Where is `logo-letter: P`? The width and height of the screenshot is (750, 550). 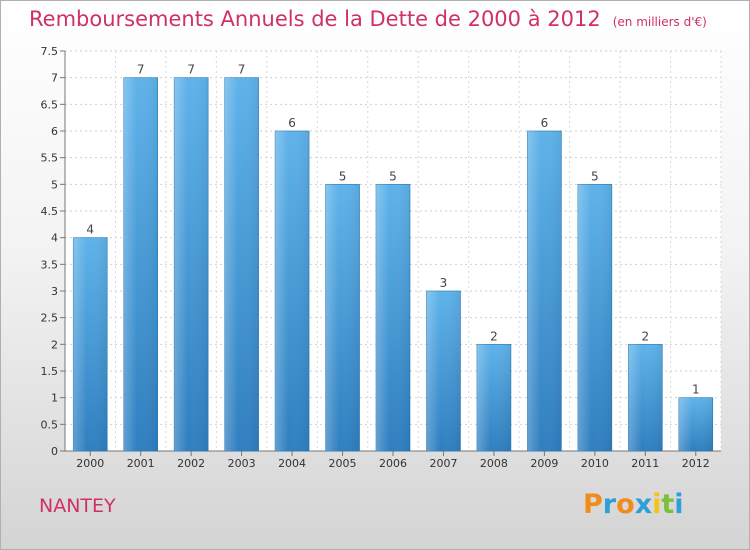 logo-letter: P is located at coordinates (593, 504).